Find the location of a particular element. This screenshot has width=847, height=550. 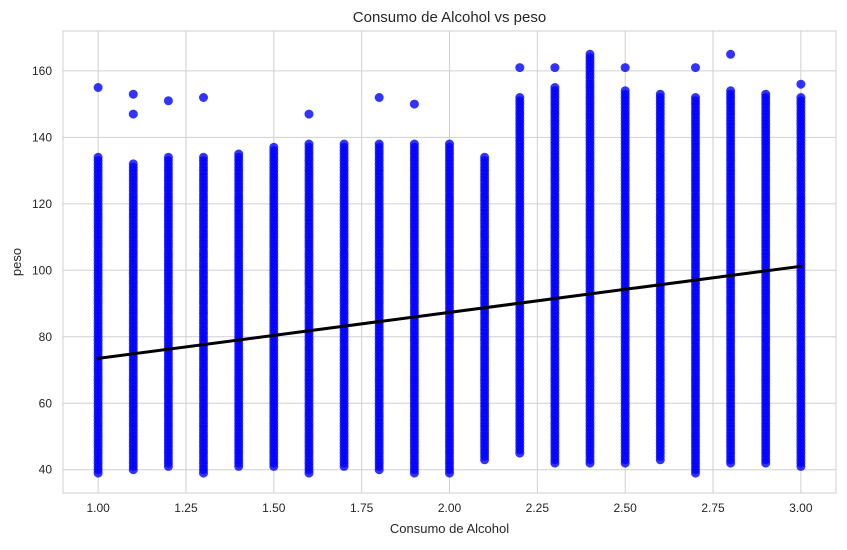

y-tick-label: 100 is located at coordinates (42, 270).